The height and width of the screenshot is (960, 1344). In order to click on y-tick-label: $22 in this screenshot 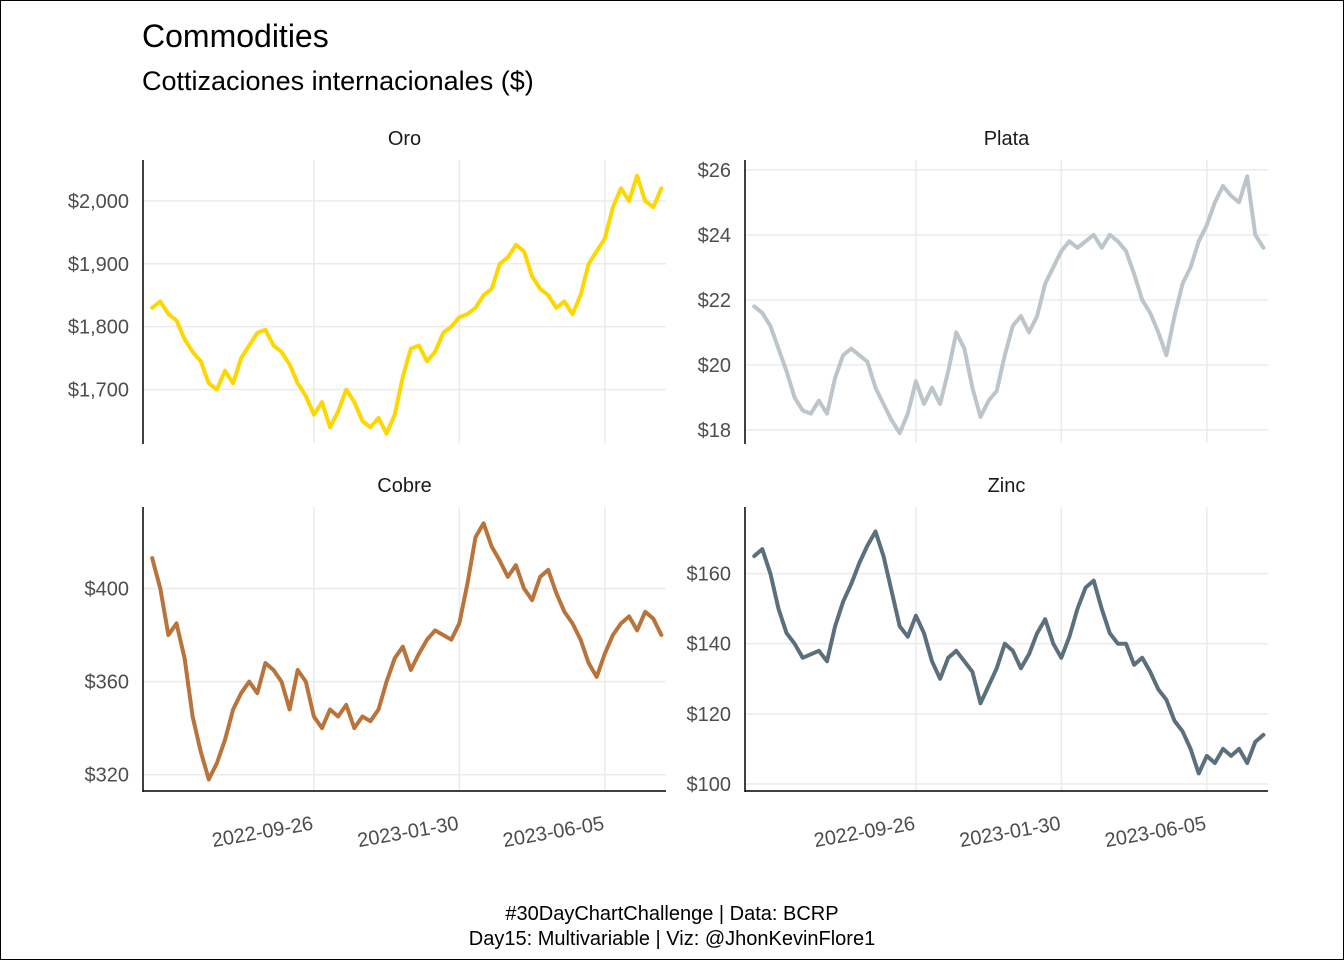, I will do `click(714, 301)`.